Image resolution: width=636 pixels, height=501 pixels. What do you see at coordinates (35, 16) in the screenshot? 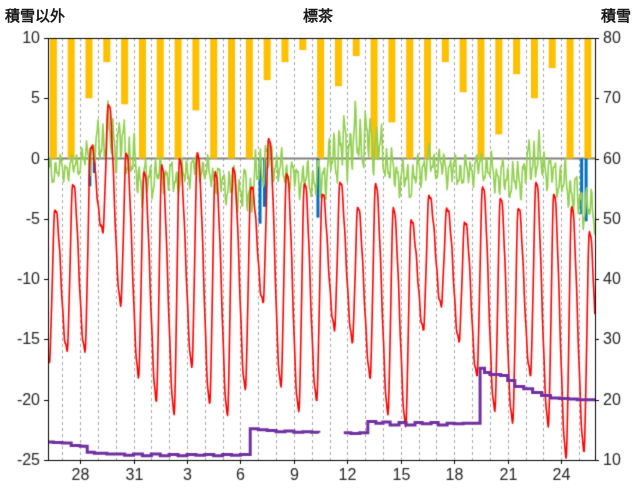
I see `left-axis-title: 積雪以外` at bounding box center [35, 16].